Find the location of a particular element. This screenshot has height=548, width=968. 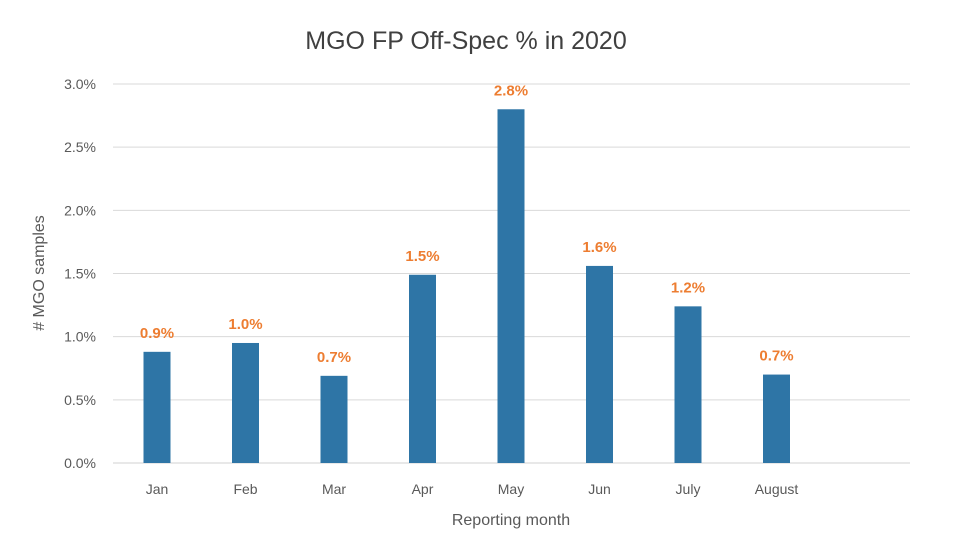

x-tick-label-jan: Jan is located at coordinates (157, 489).